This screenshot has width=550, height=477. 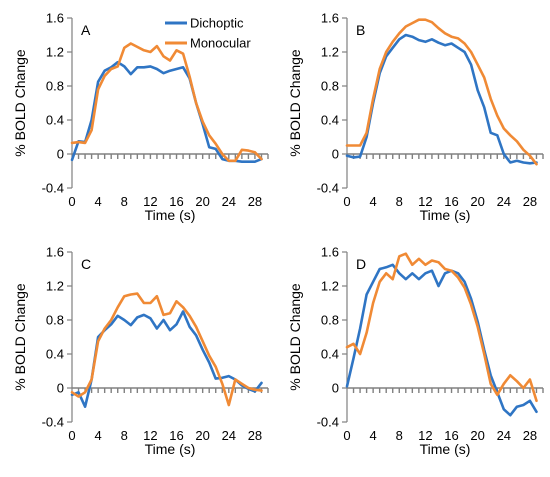 I want to click on panel-label: D, so click(x=361, y=264).